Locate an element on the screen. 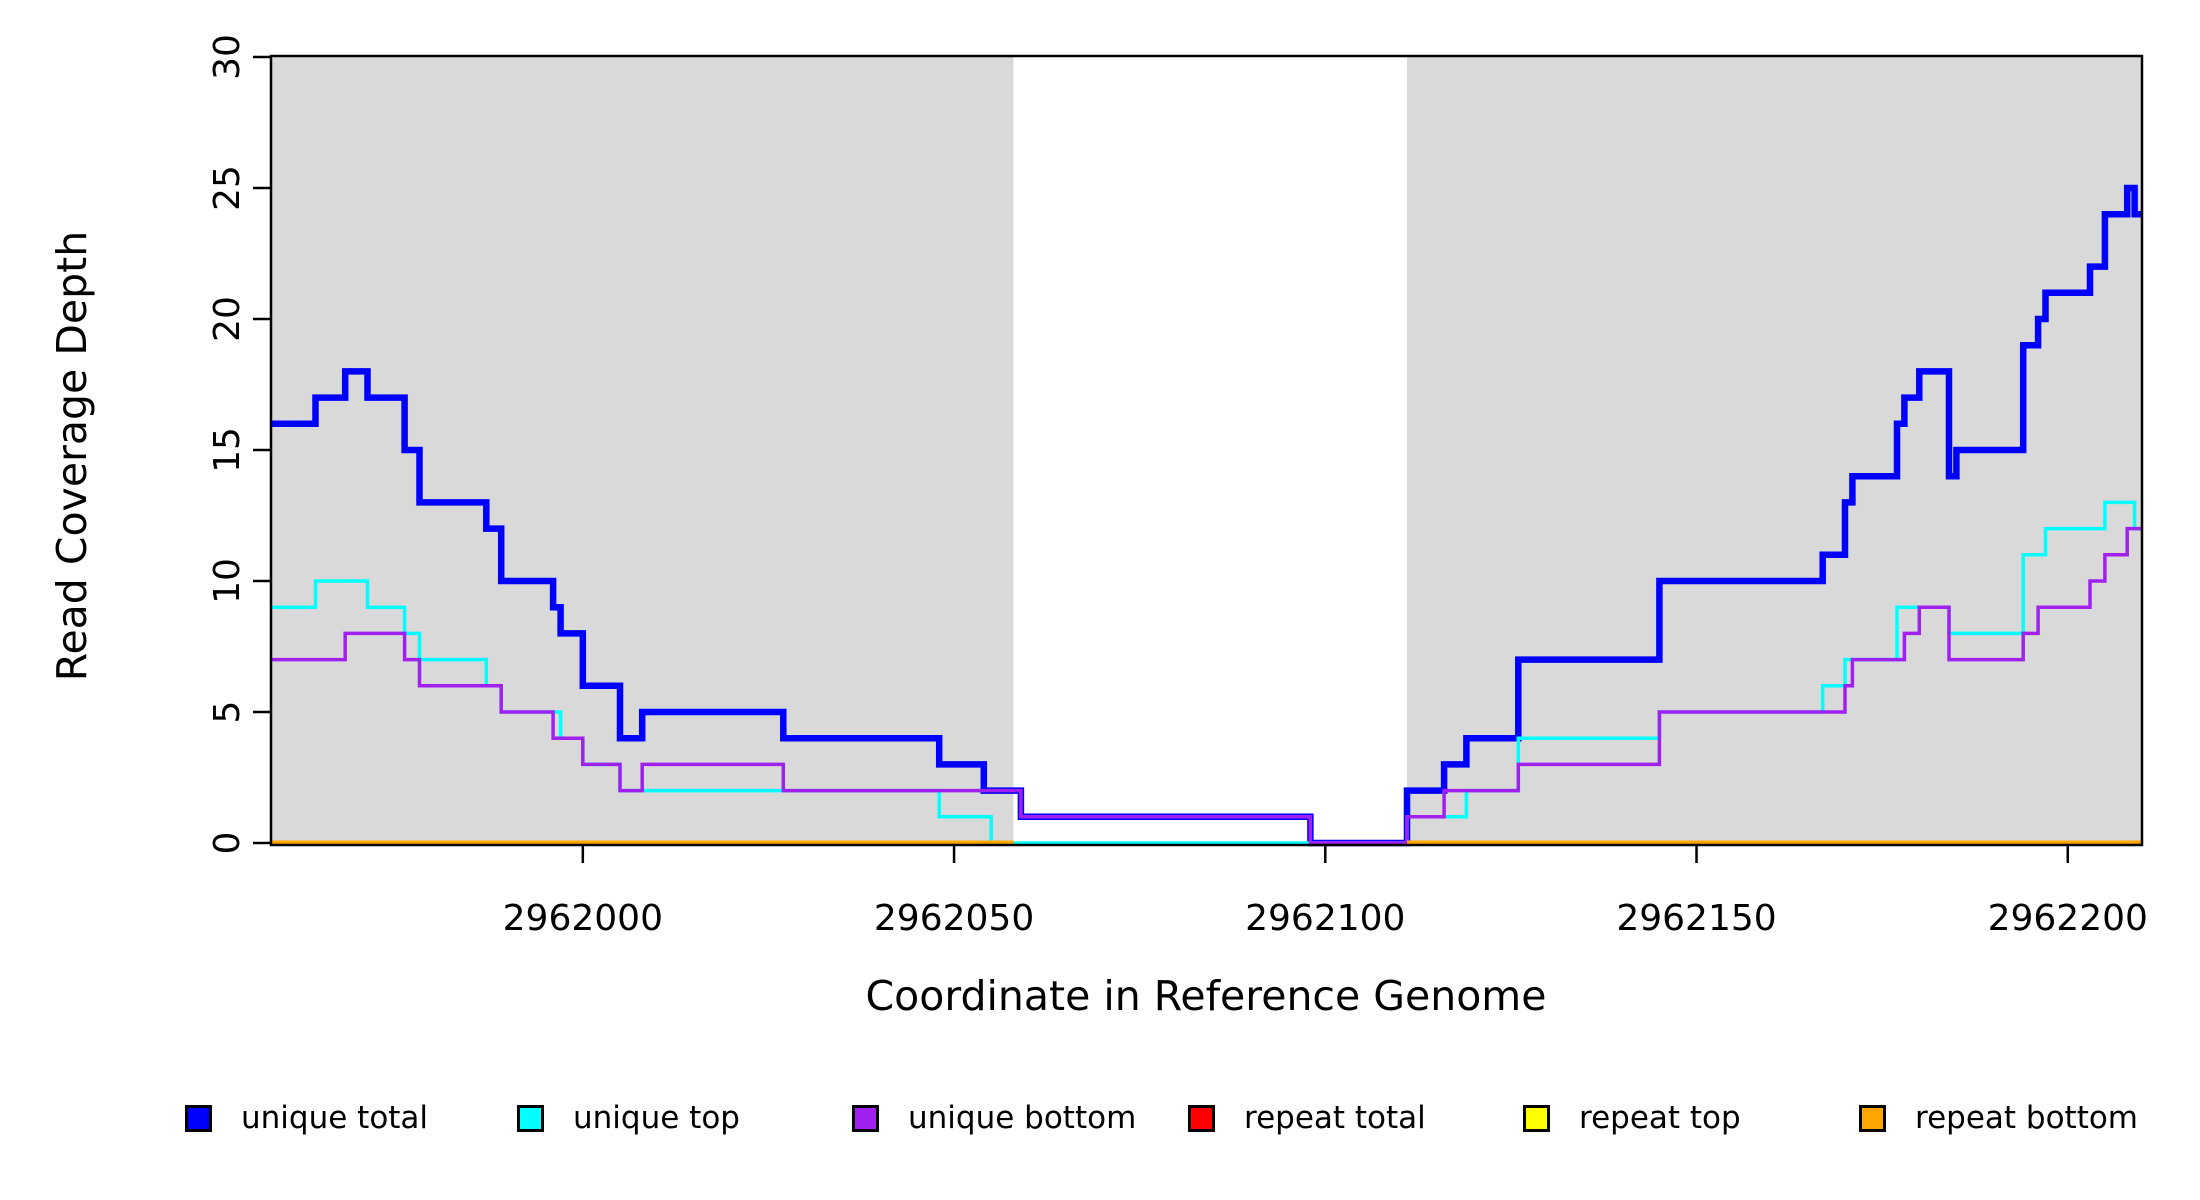 The image size is (2200, 1200). repeat-top-swatch-icon is located at coordinates (1536, 1118).